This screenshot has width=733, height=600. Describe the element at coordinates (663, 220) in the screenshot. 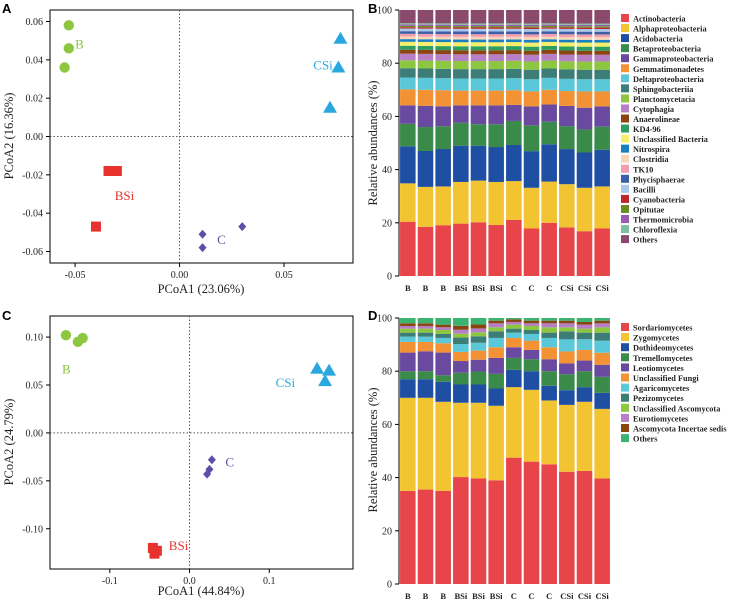

I see `legend-label-b: Thermomicrobia` at that location.